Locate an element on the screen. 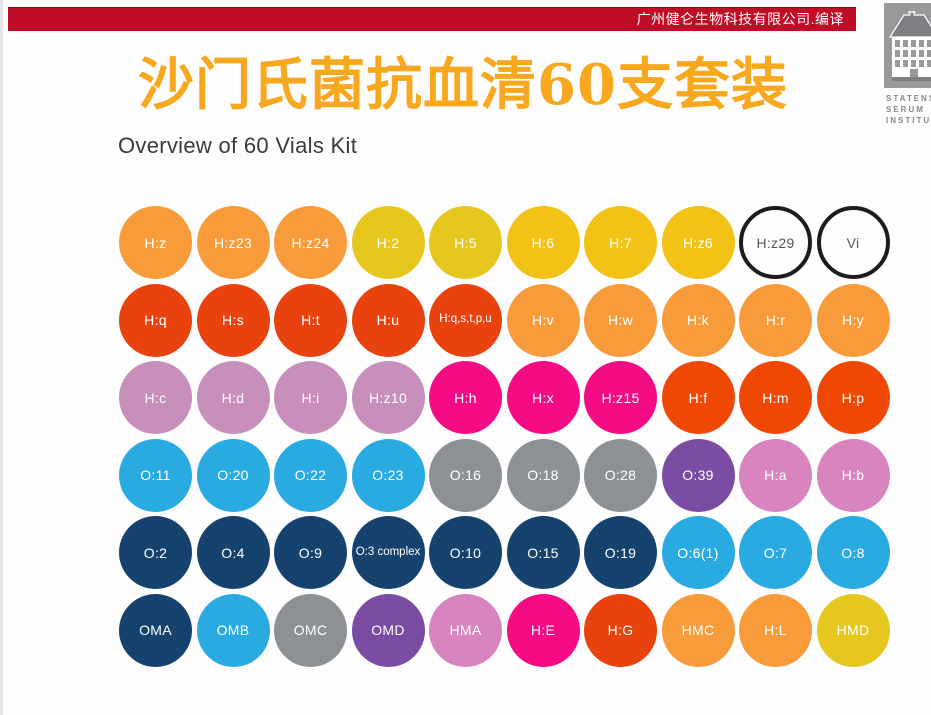 The height and width of the screenshot is (715, 931). vial-O-2: O:2 is located at coordinates (155, 552).